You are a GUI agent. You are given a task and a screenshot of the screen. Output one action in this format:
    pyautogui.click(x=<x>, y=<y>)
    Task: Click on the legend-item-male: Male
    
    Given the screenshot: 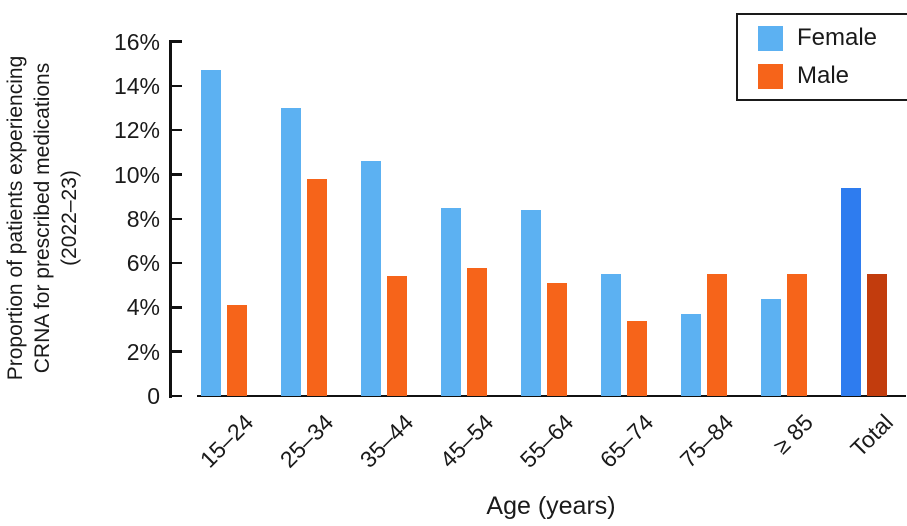 What is the action you would take?
    pyautogui.click(x=832, y=76)
    